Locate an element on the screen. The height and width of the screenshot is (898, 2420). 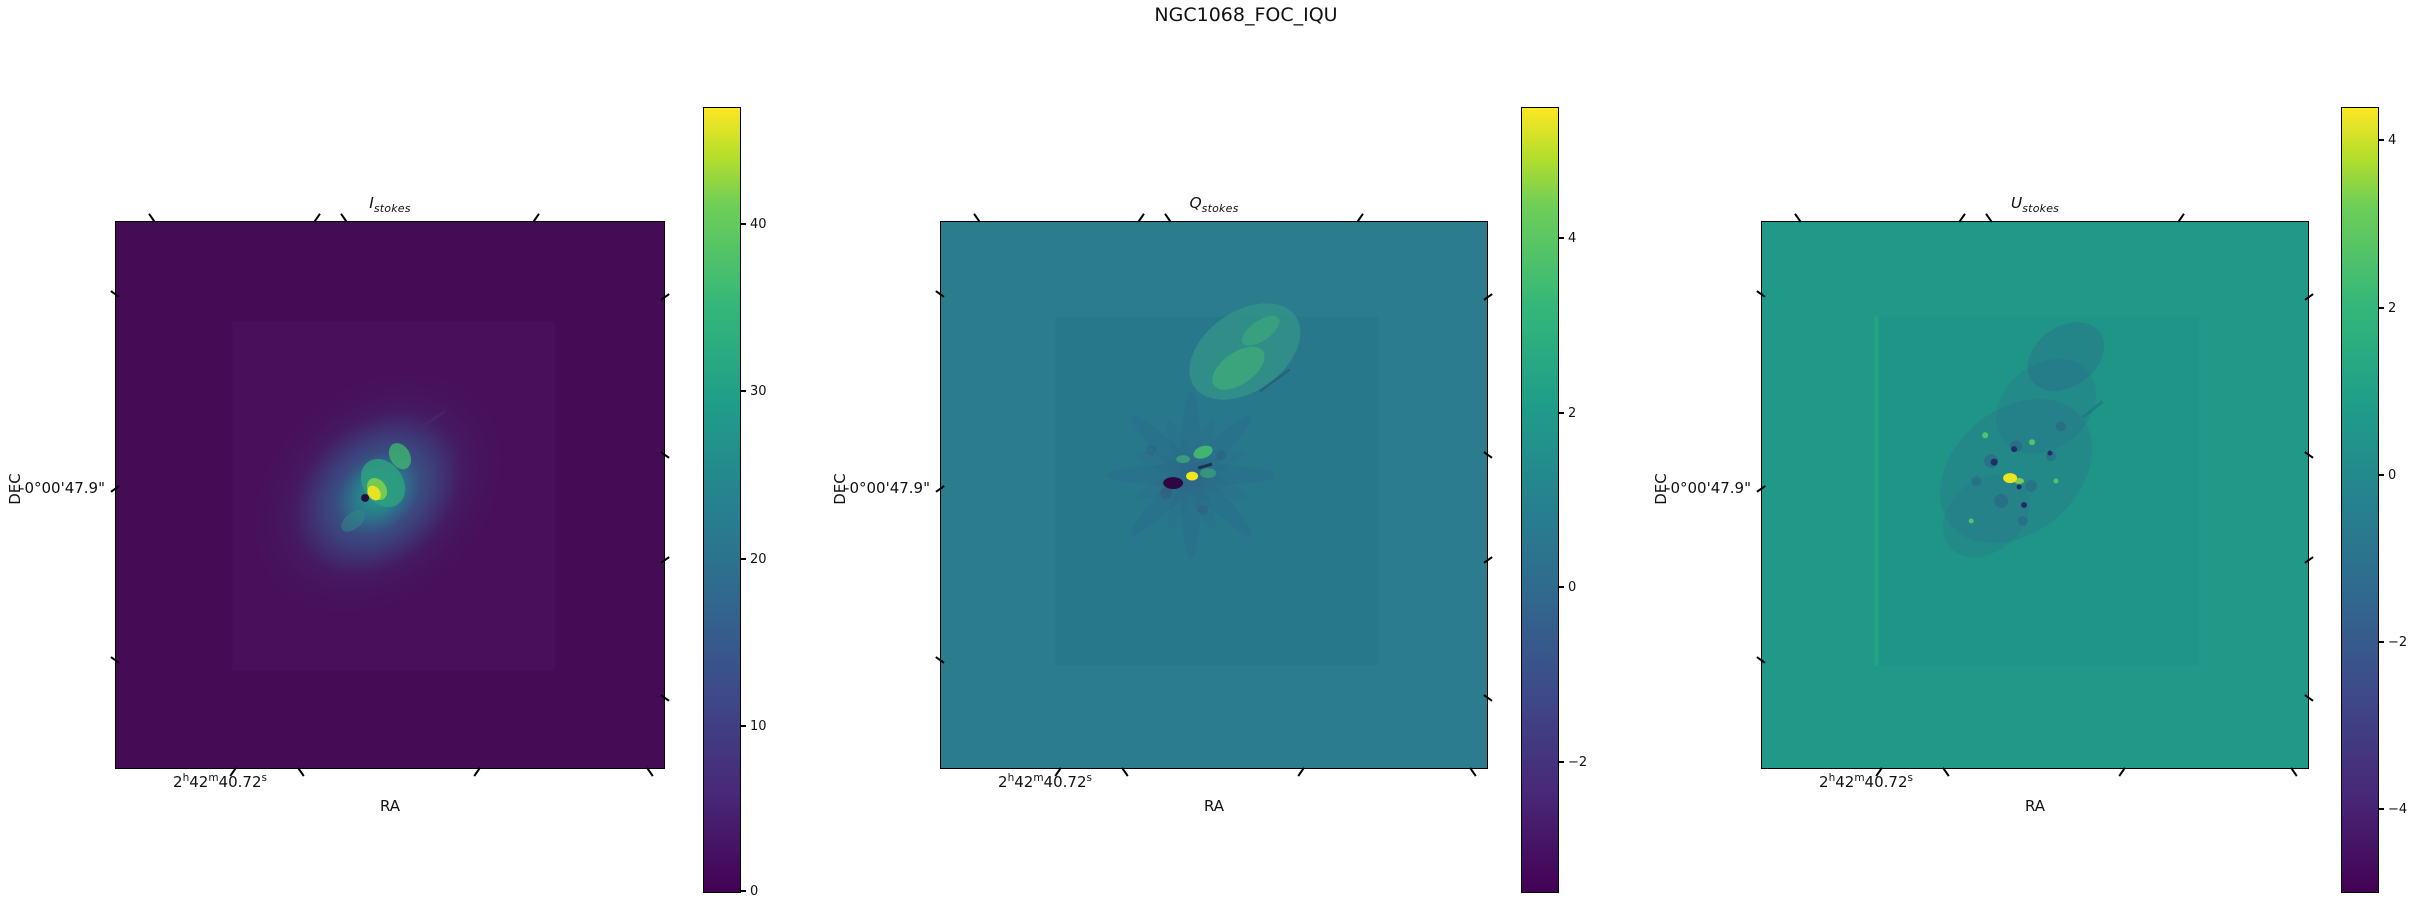
stokes-i-heatmap-image is located at coordinates (390, 495).